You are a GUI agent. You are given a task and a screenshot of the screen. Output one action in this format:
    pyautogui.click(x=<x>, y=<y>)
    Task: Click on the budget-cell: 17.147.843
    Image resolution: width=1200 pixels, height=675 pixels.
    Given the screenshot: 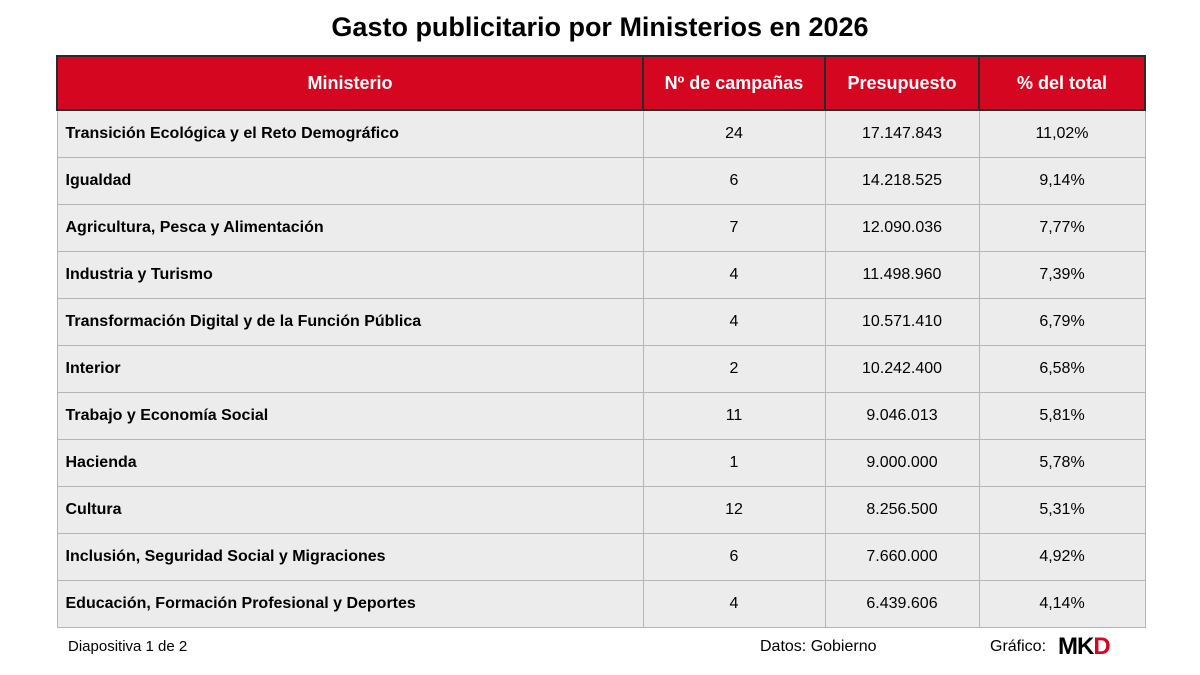 What is the action you would take?
    pyautogui.click(x=902, y=133)
    